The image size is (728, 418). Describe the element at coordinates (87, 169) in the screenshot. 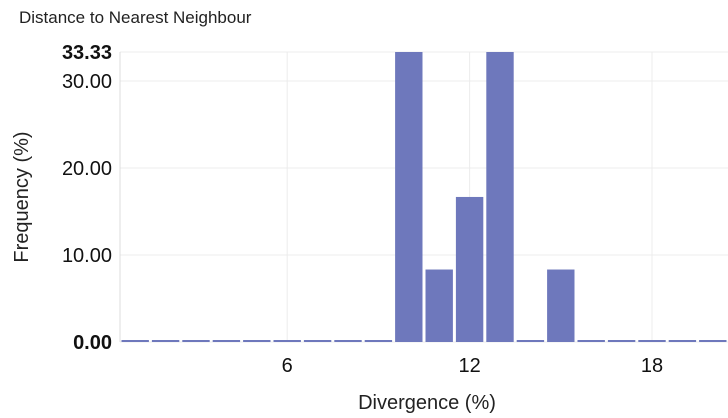

I see `y-tick-label-2: 20.00` at that location.